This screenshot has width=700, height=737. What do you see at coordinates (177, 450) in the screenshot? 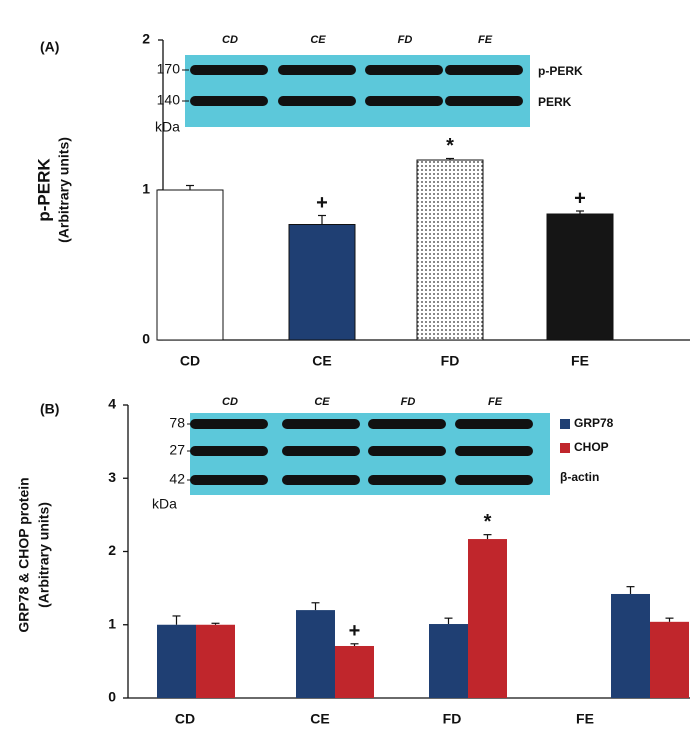
I see `blot-marker: 27` at bounding box center [177, 450].